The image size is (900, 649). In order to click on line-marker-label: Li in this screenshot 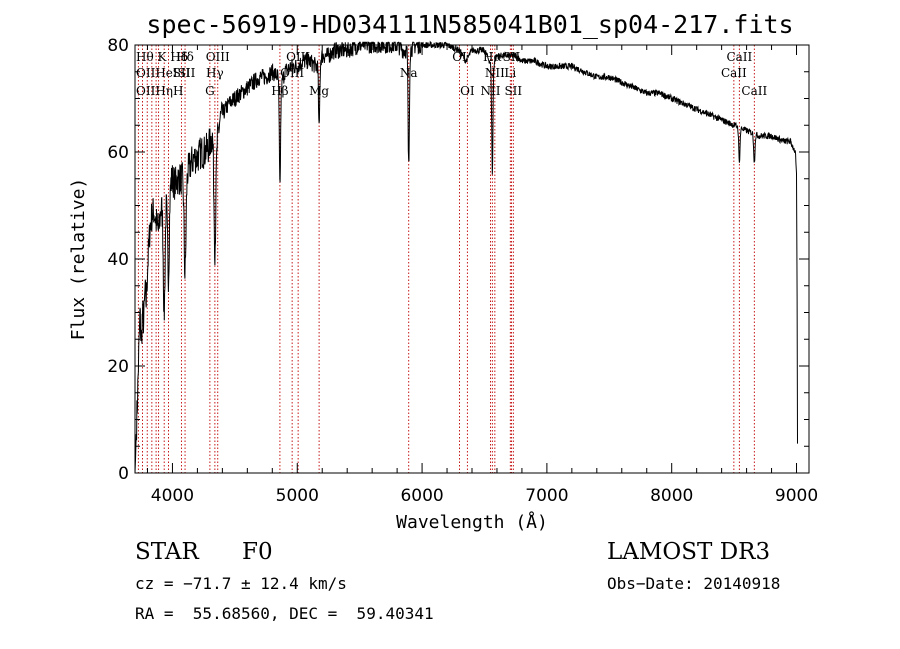, I will do `click(510, 73)`.